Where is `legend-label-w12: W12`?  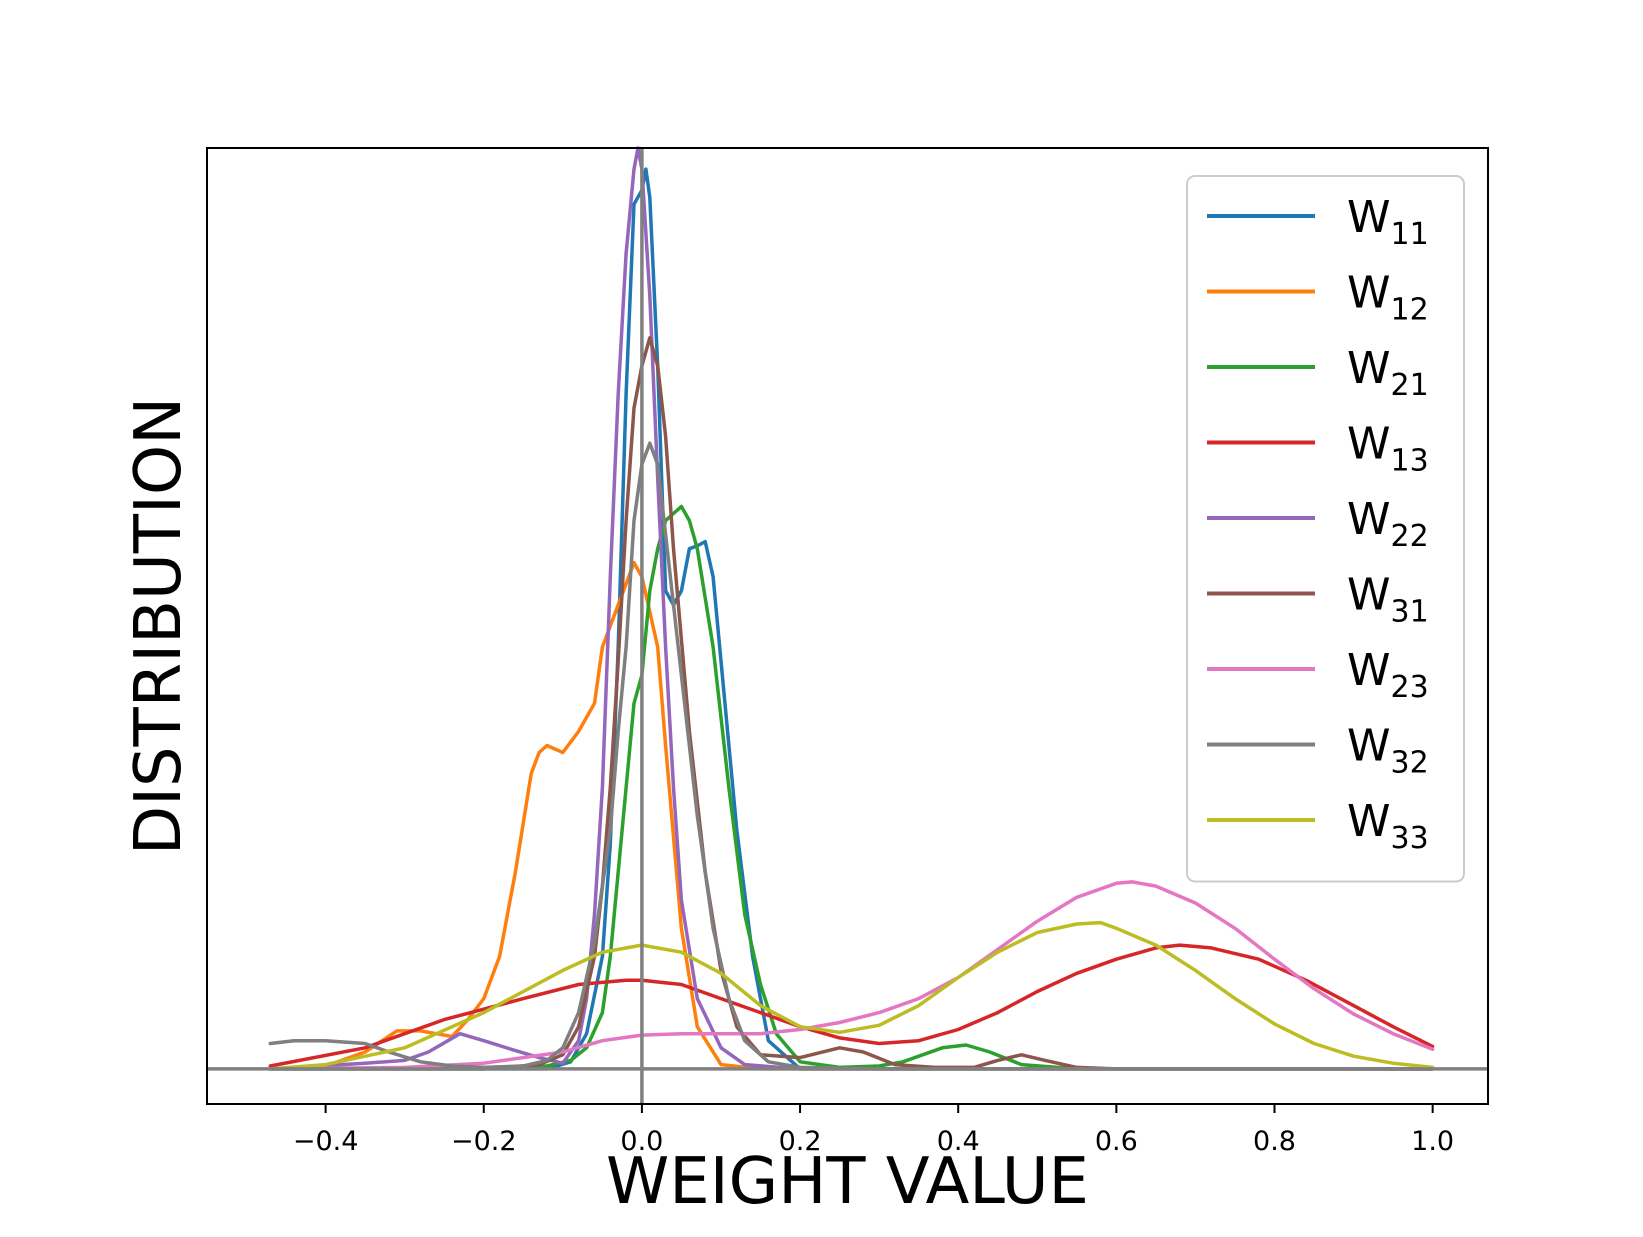 legend-label-w12: W12 is located at coordinates (1388, 298).